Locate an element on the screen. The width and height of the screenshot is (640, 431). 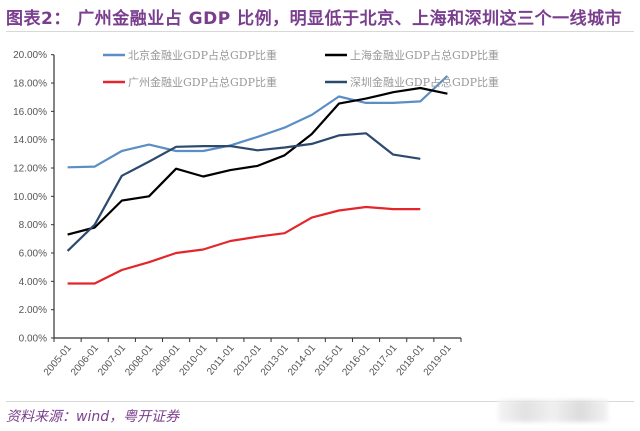
y-tick-label: 16.00% is located at coordinates (30, 112).